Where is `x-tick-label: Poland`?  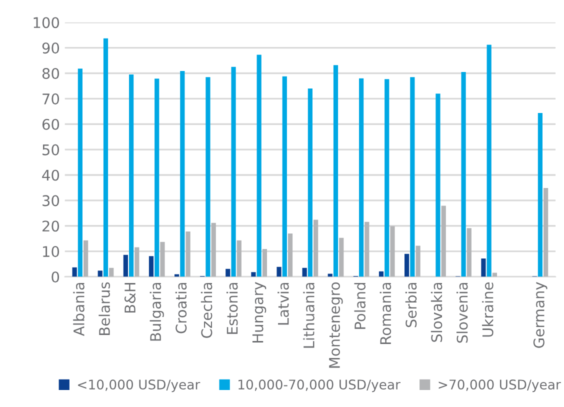 x-tick-label: Poland is located at coordinates (360, 305).